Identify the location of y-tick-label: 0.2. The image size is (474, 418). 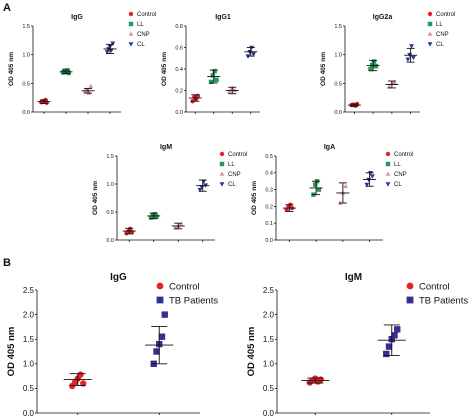
(179, 91).